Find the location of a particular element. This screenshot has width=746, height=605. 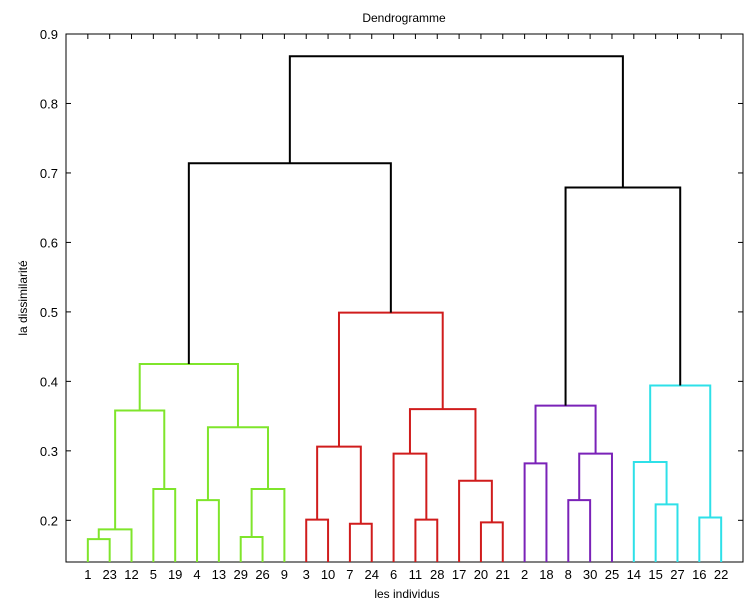

y-tick-label: 0.6 is located at coordinates (49, 242).